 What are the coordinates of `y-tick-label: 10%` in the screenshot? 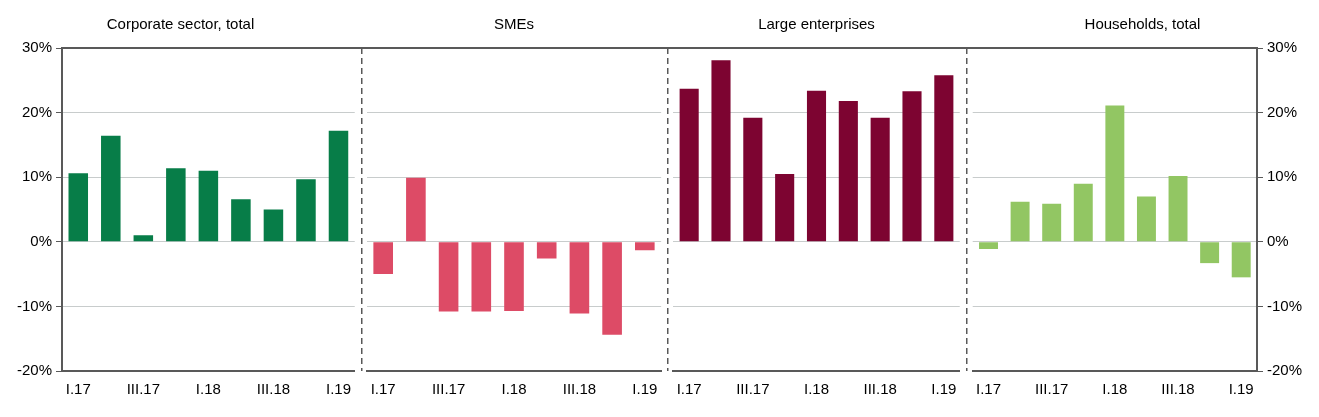 It's located at (36, 176).